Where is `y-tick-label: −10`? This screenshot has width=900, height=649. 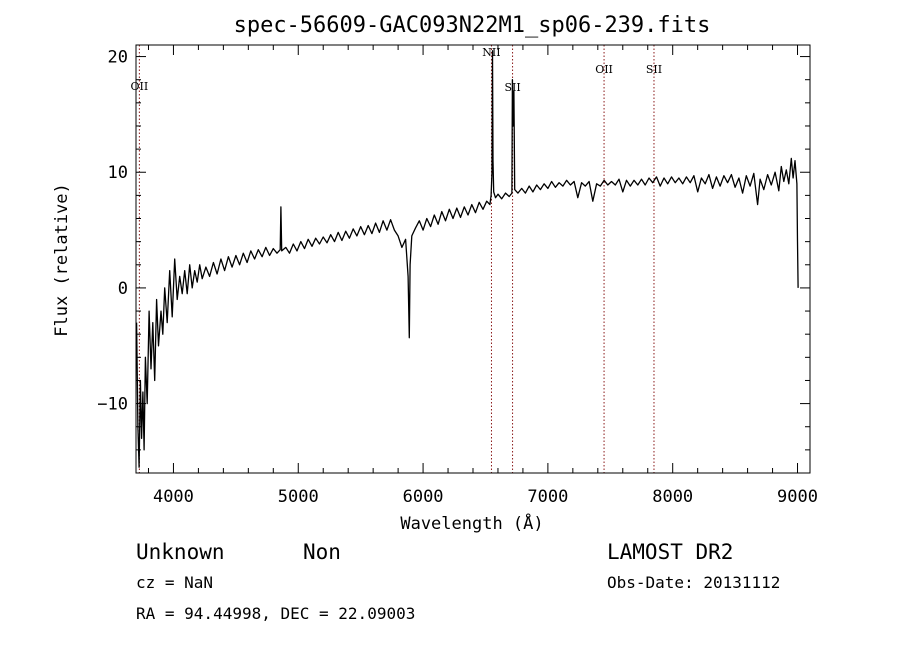
y-tick-label: −10 is located at coordinates (112, 405).